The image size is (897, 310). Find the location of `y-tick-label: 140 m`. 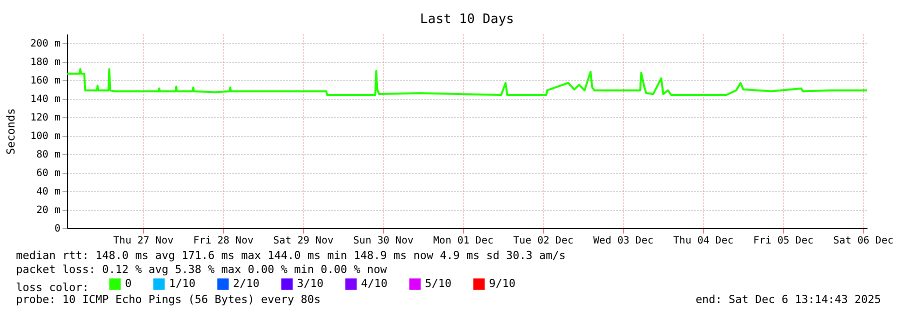

y-tick-label: 140 m is located at coordinates (45, 100).